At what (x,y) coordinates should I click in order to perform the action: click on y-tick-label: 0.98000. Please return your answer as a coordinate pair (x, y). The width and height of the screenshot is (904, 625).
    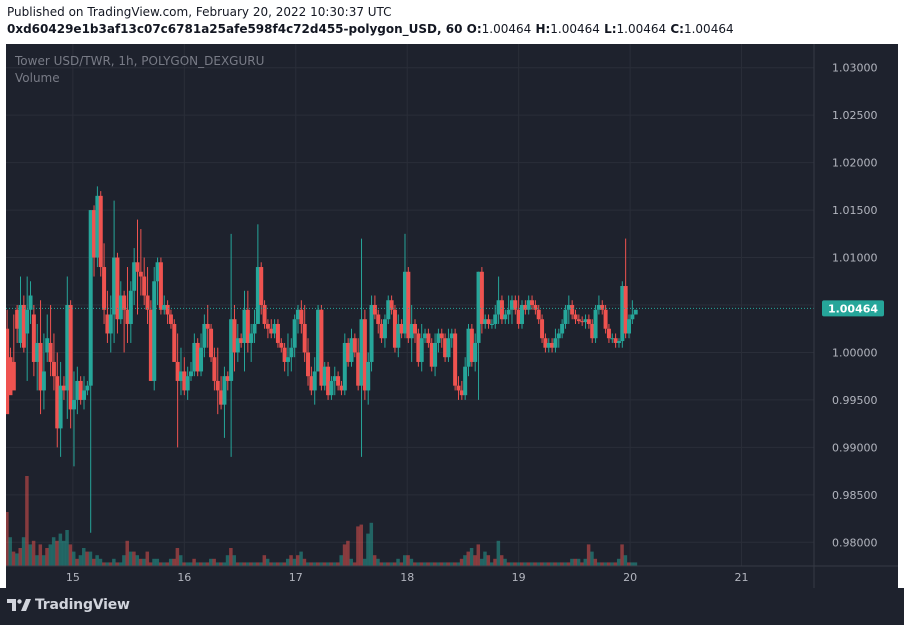
    Looking at the image, I should click on (855, 542).